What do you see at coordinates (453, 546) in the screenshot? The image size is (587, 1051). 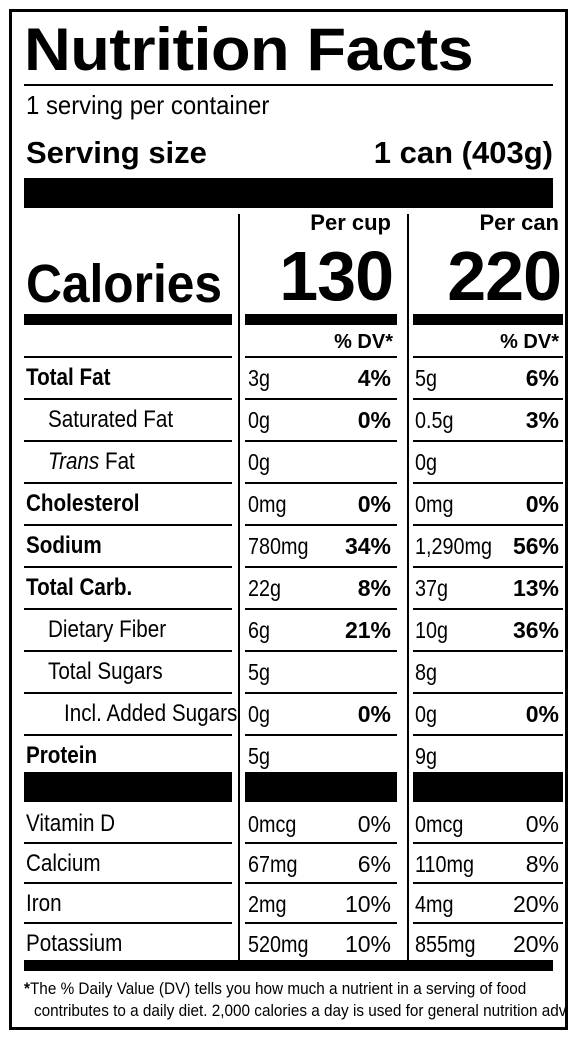 I see `can-amount: 1,290mg` at bounding box center [453, 546].